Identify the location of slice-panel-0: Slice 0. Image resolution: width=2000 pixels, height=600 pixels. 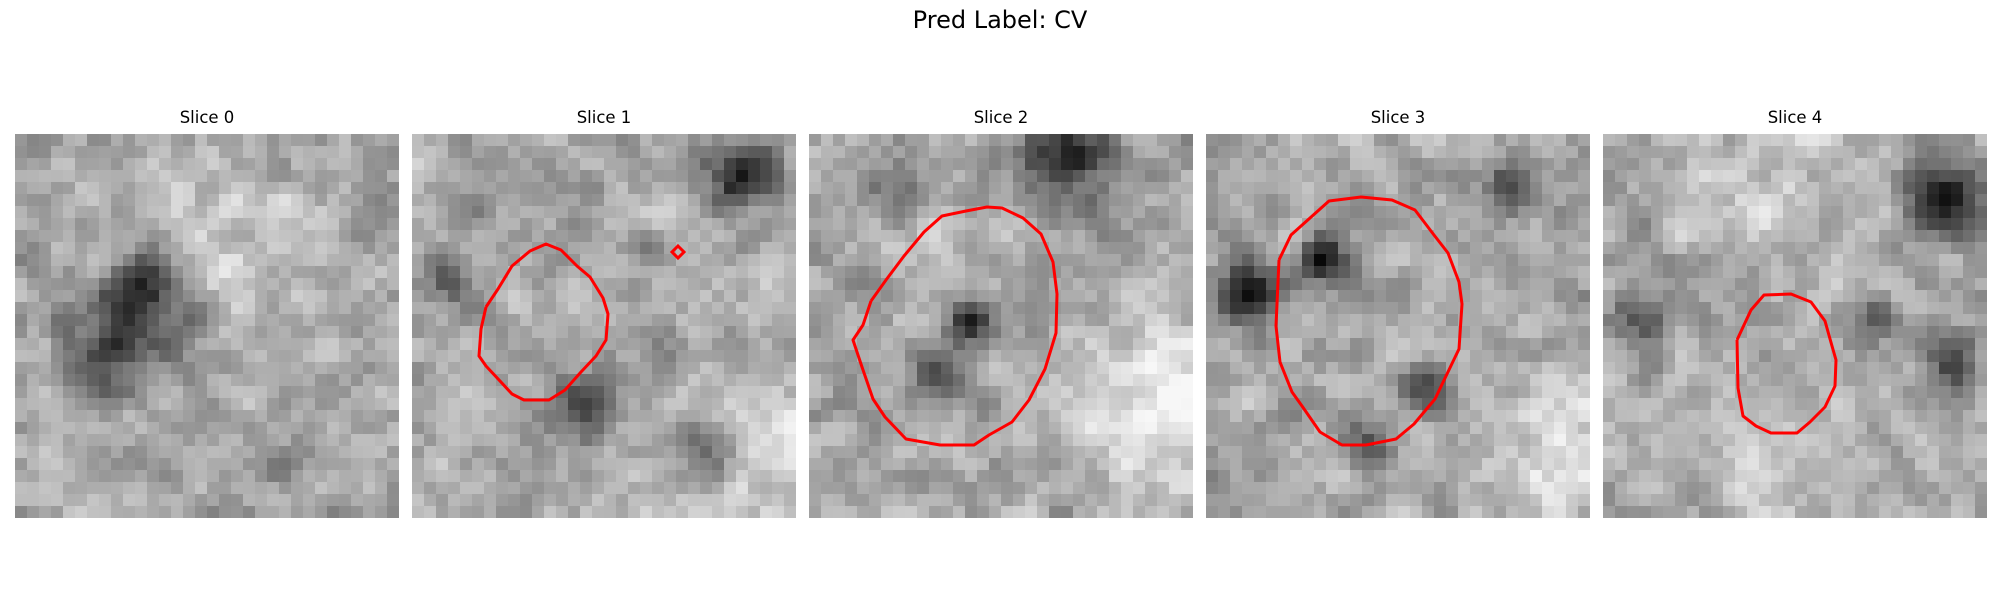
(207, 312).